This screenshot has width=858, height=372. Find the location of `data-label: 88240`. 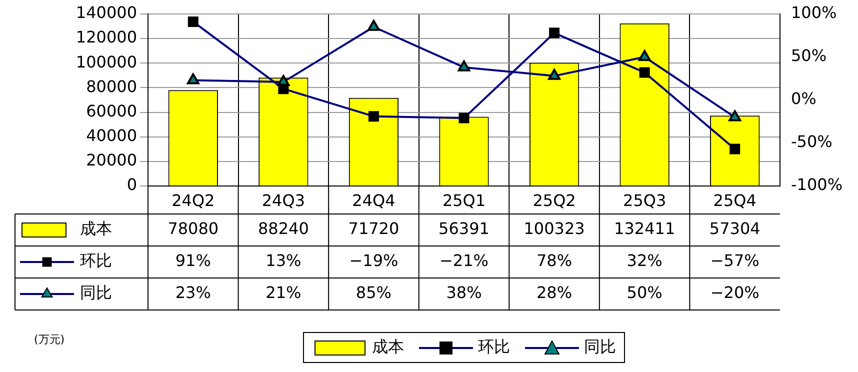

data-label: 88240 is located at coordinates (283, 228).